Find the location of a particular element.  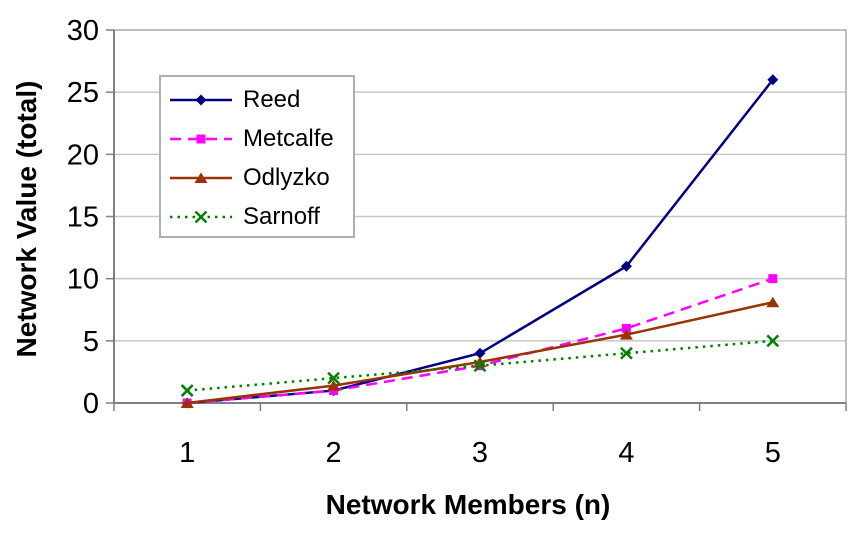

legend-item-odlyzko: Odlyzko is located at coordinates (257, 177).